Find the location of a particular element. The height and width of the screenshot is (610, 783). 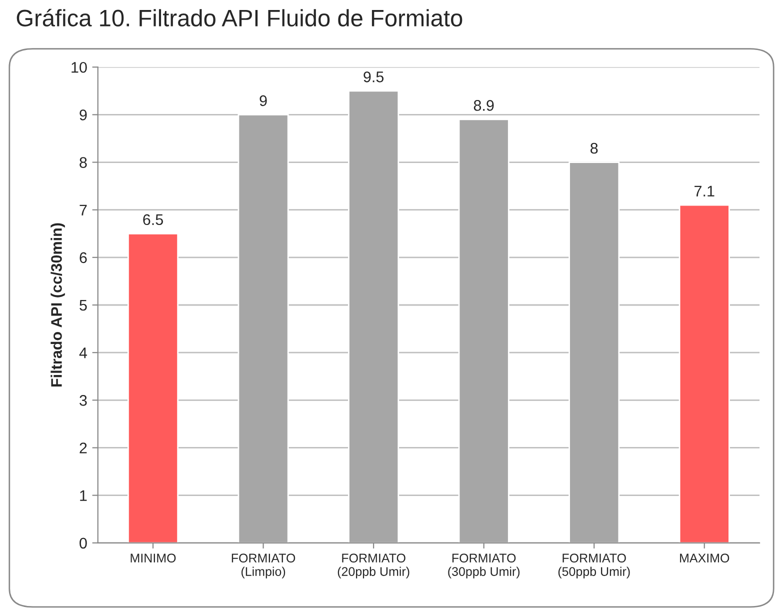

y-tick-label: 5 is located at coordinates (83, 305).